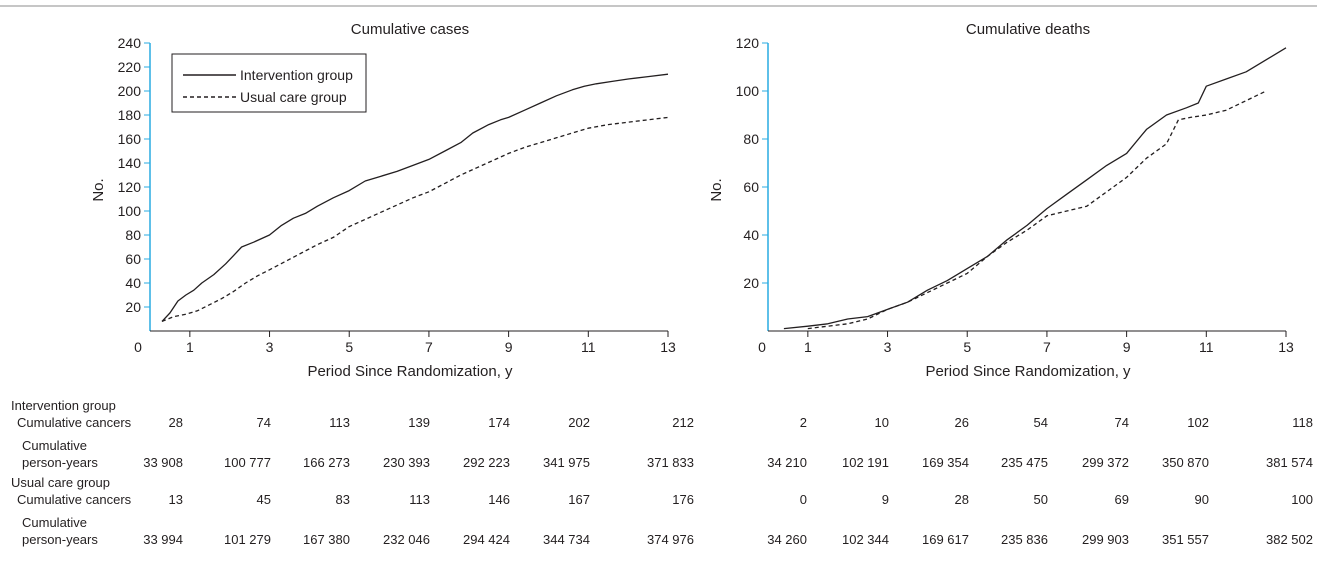  Describe the element at coordinates (293, 97) in the screenshot. I see `legend-label-usual-care: Usual care group` at that location.